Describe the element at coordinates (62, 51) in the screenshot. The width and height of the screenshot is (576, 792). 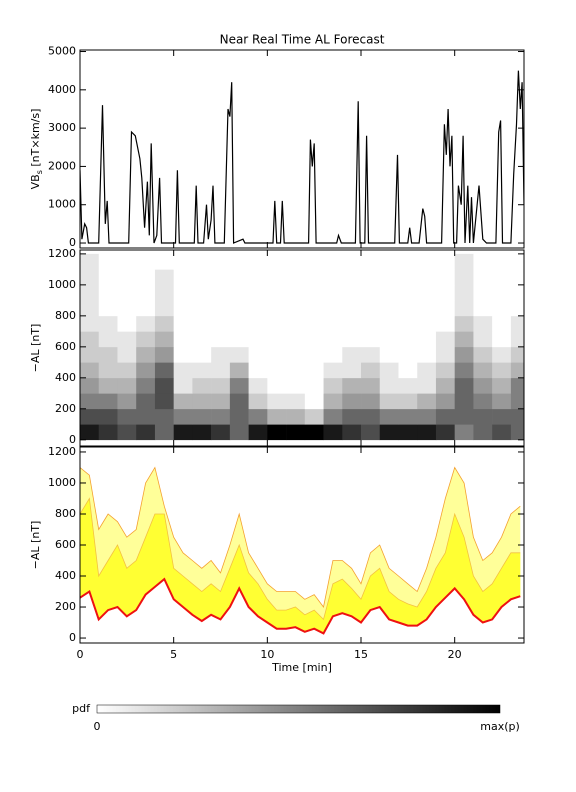
I see `y-tick-label: 5000` at that location.